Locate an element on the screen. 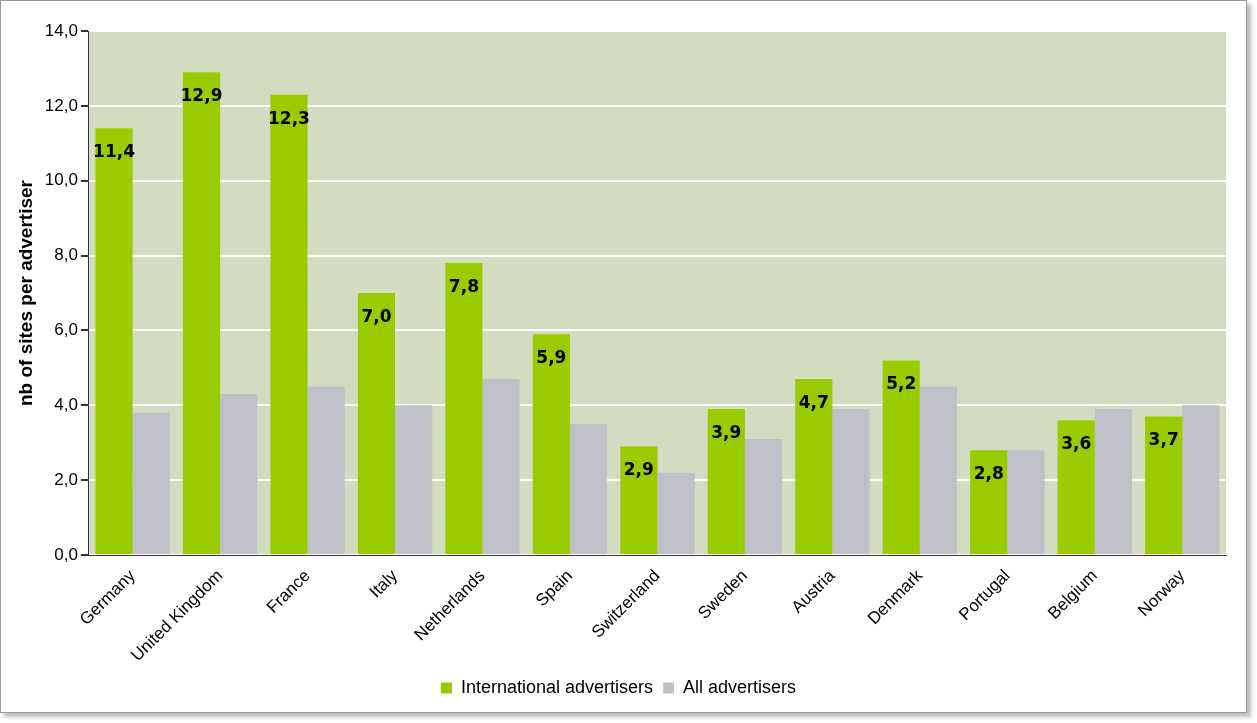 The image size is (1257, 723). y-tick-label: 6,0 is located at coordinates (66, 330).